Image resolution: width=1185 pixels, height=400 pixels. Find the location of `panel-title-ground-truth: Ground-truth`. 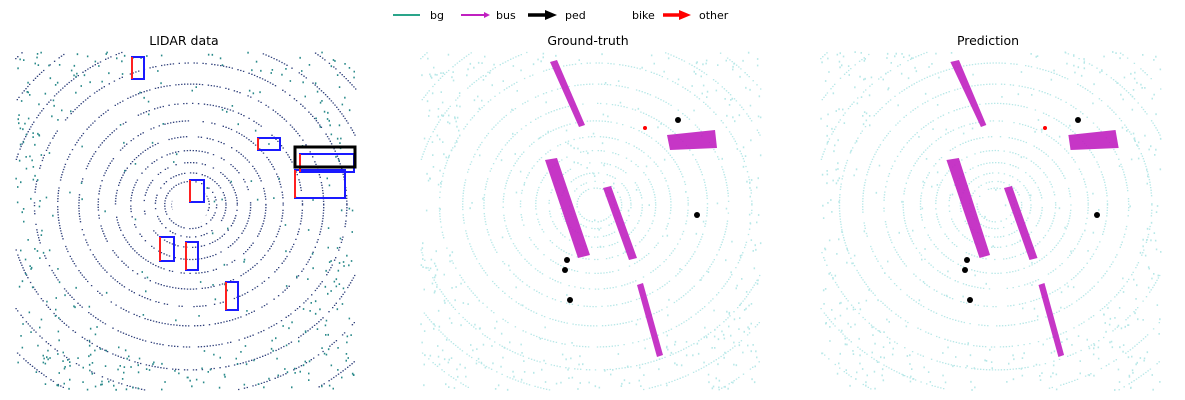

panel-title-ground-truth: Ground-truth is located at coordinates (587, 40).